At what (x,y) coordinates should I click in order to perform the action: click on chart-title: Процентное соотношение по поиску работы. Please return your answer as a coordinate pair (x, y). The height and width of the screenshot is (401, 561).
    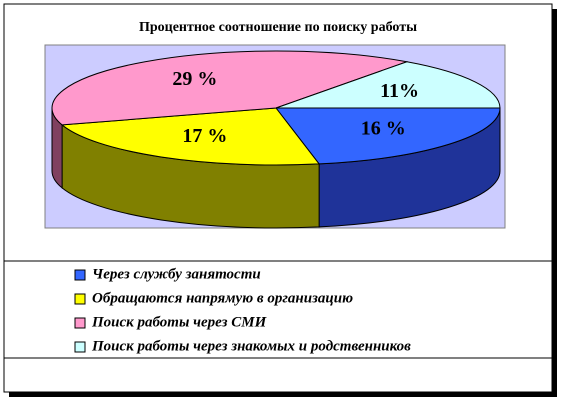
    Looking at the image, I should click on (278, 27).